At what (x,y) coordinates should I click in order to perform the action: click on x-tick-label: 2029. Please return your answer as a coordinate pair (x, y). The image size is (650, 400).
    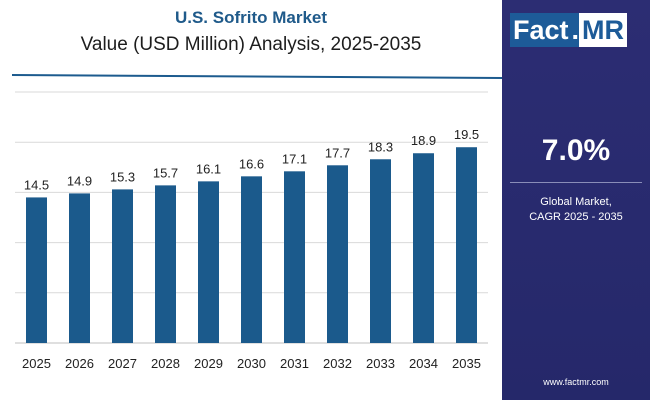
    Looking at the image, I should click on (208, 363).